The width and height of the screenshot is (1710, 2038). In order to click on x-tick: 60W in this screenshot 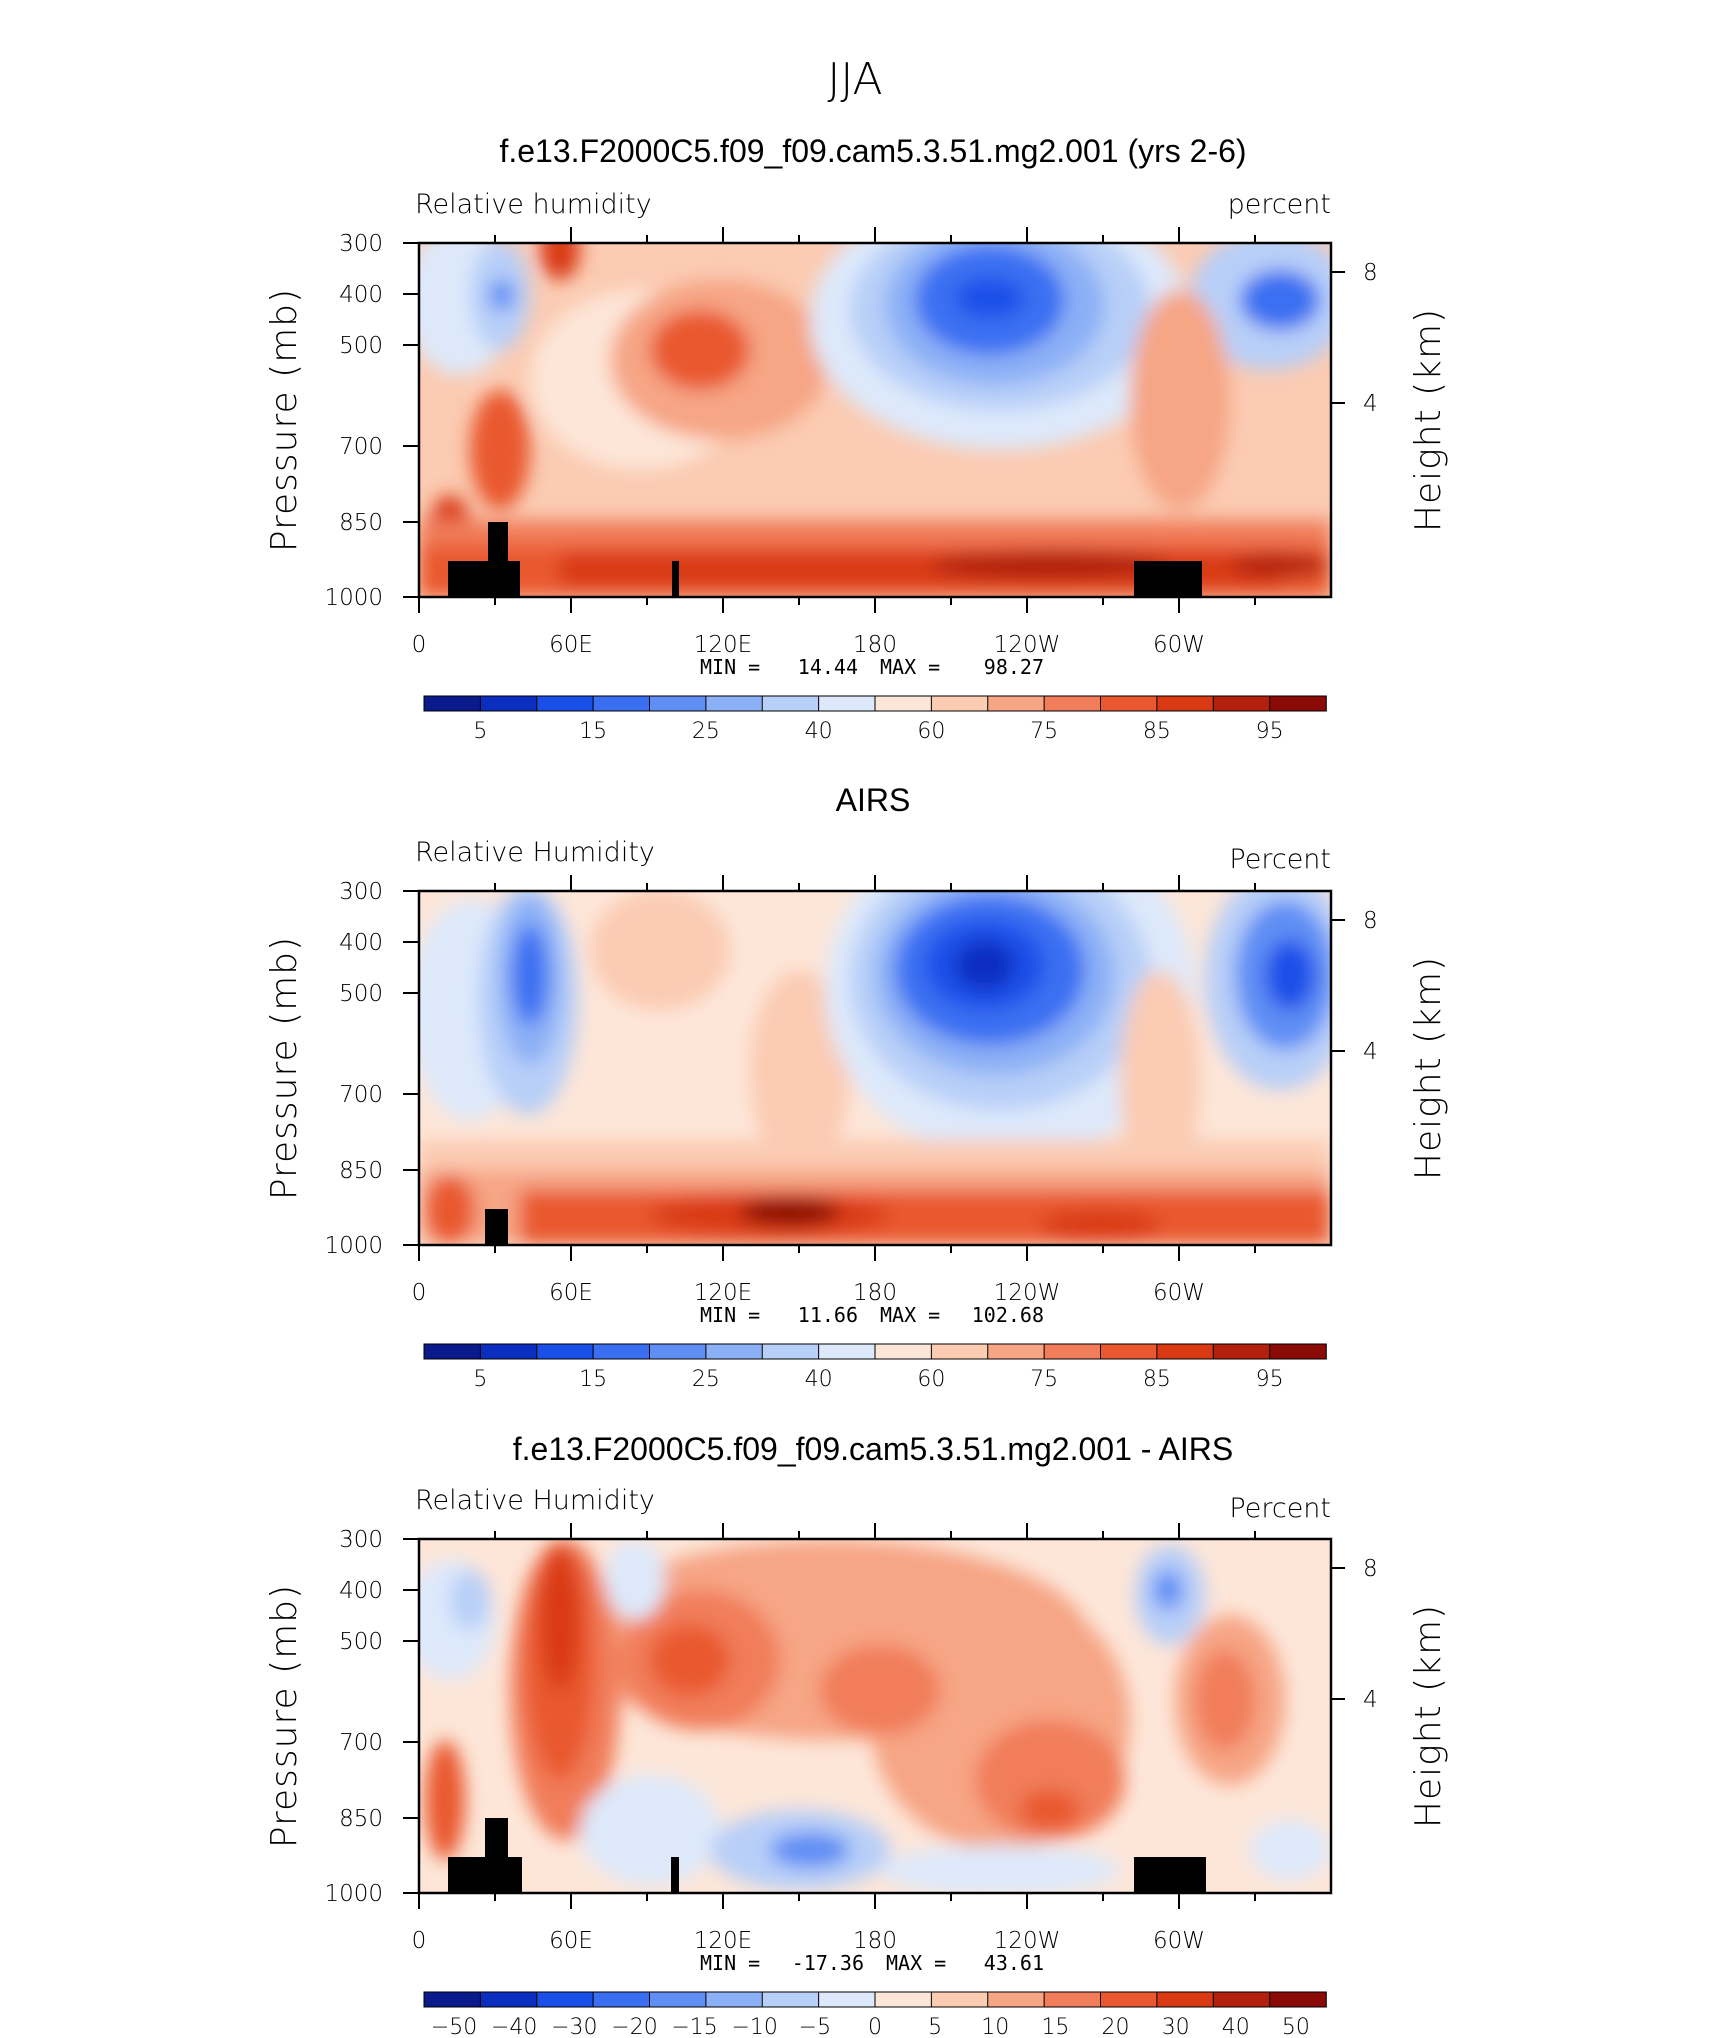, I will do `click(1179, 627)`.